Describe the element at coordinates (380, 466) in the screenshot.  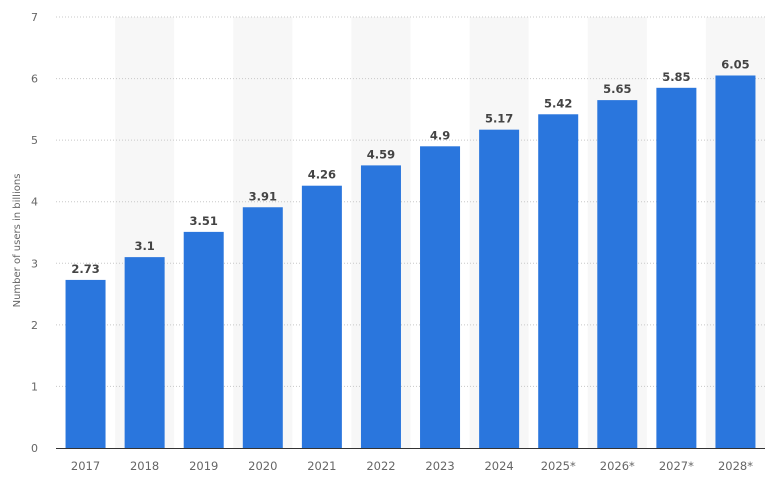
I see `x-tick-label: 2022` at that location.